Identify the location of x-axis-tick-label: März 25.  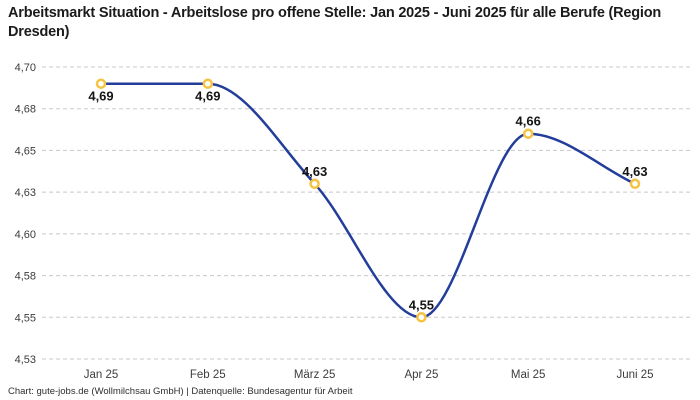
(315, 375).